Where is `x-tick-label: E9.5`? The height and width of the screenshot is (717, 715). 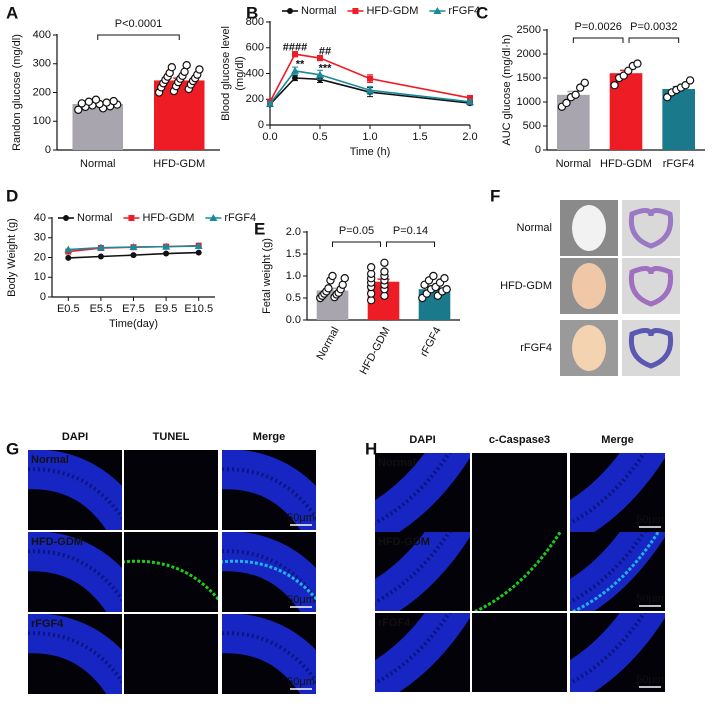 x-tick-label: E9.5 is located at coordinates (166, 309).